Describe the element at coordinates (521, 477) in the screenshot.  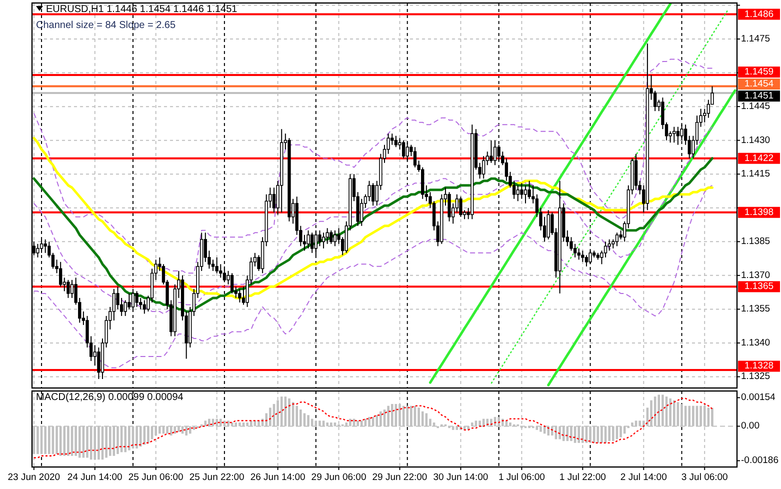
I see `x-tick-label: 1 Jul 06:00` at that location.